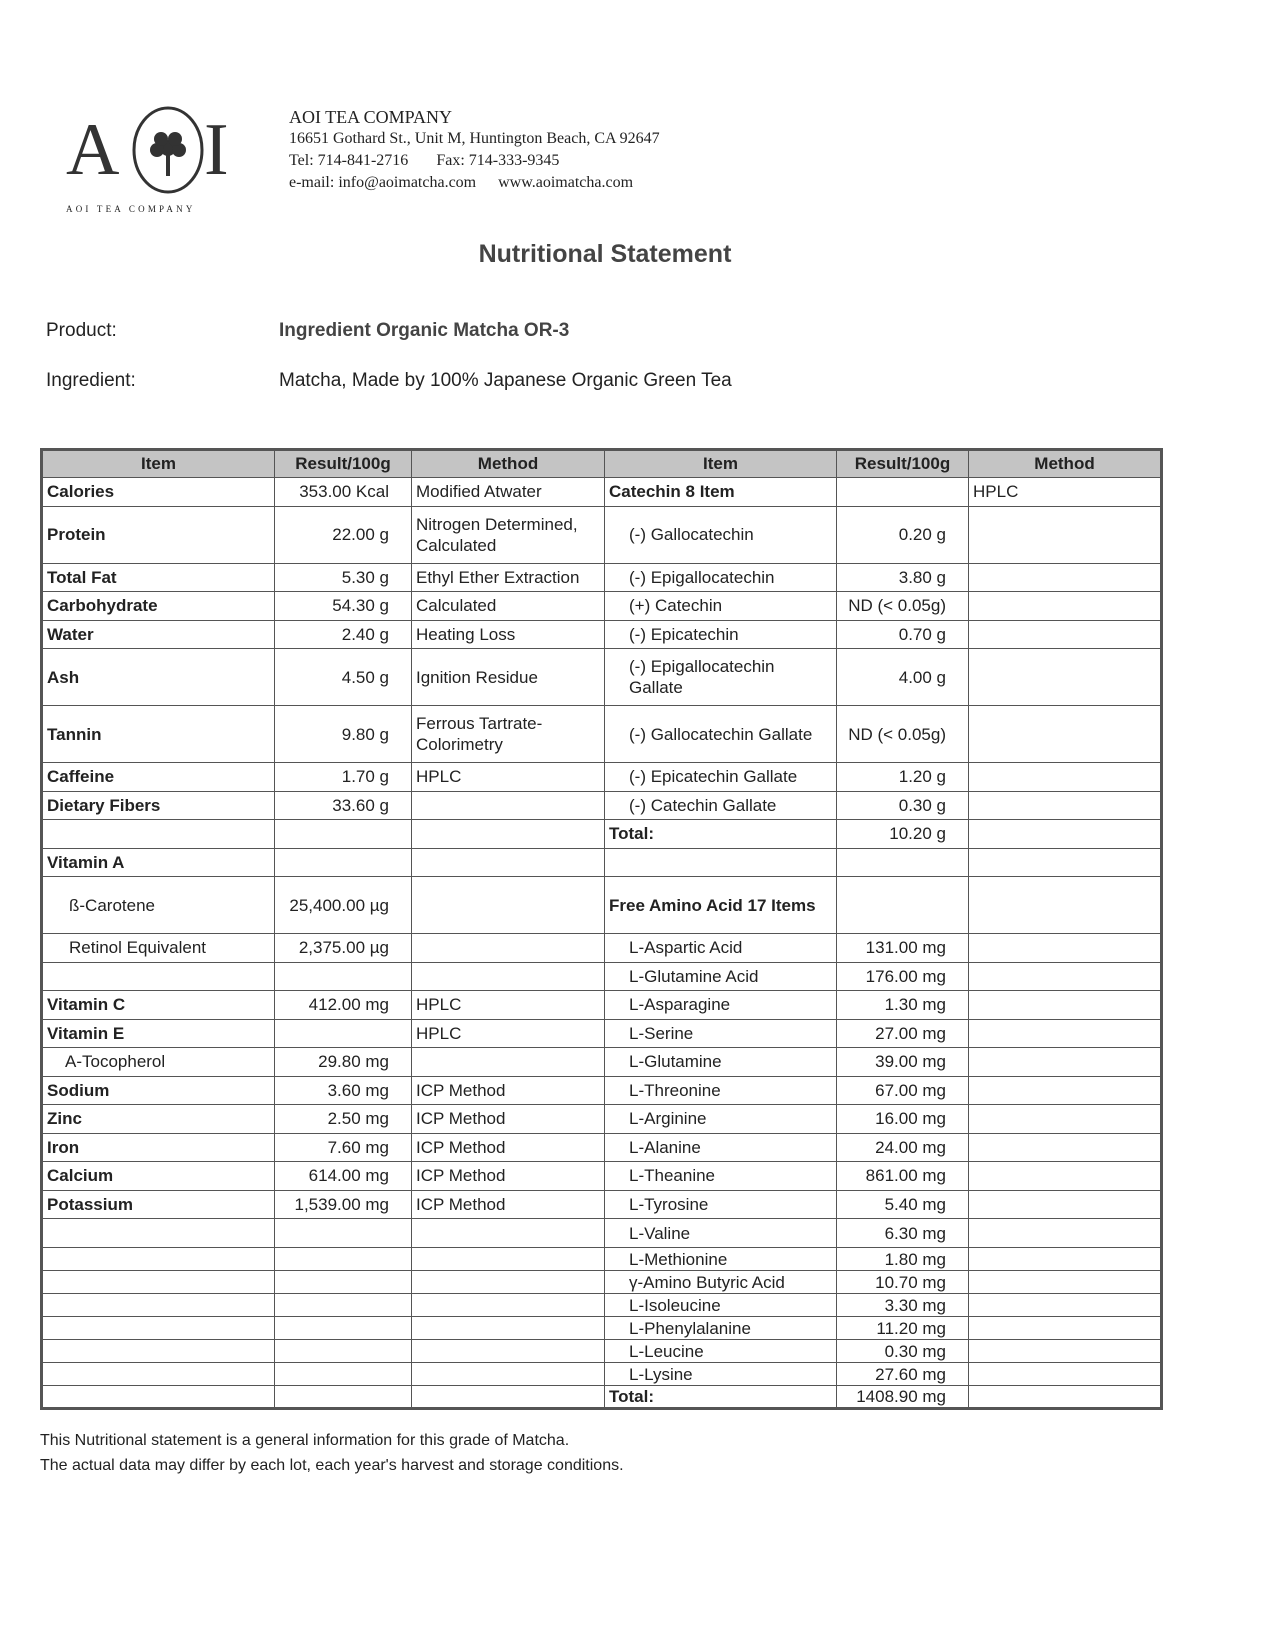  Describe the element at coordinates (349, 160) in the screenshot. I see `tel: Tel: 714-841-2716` at that location.